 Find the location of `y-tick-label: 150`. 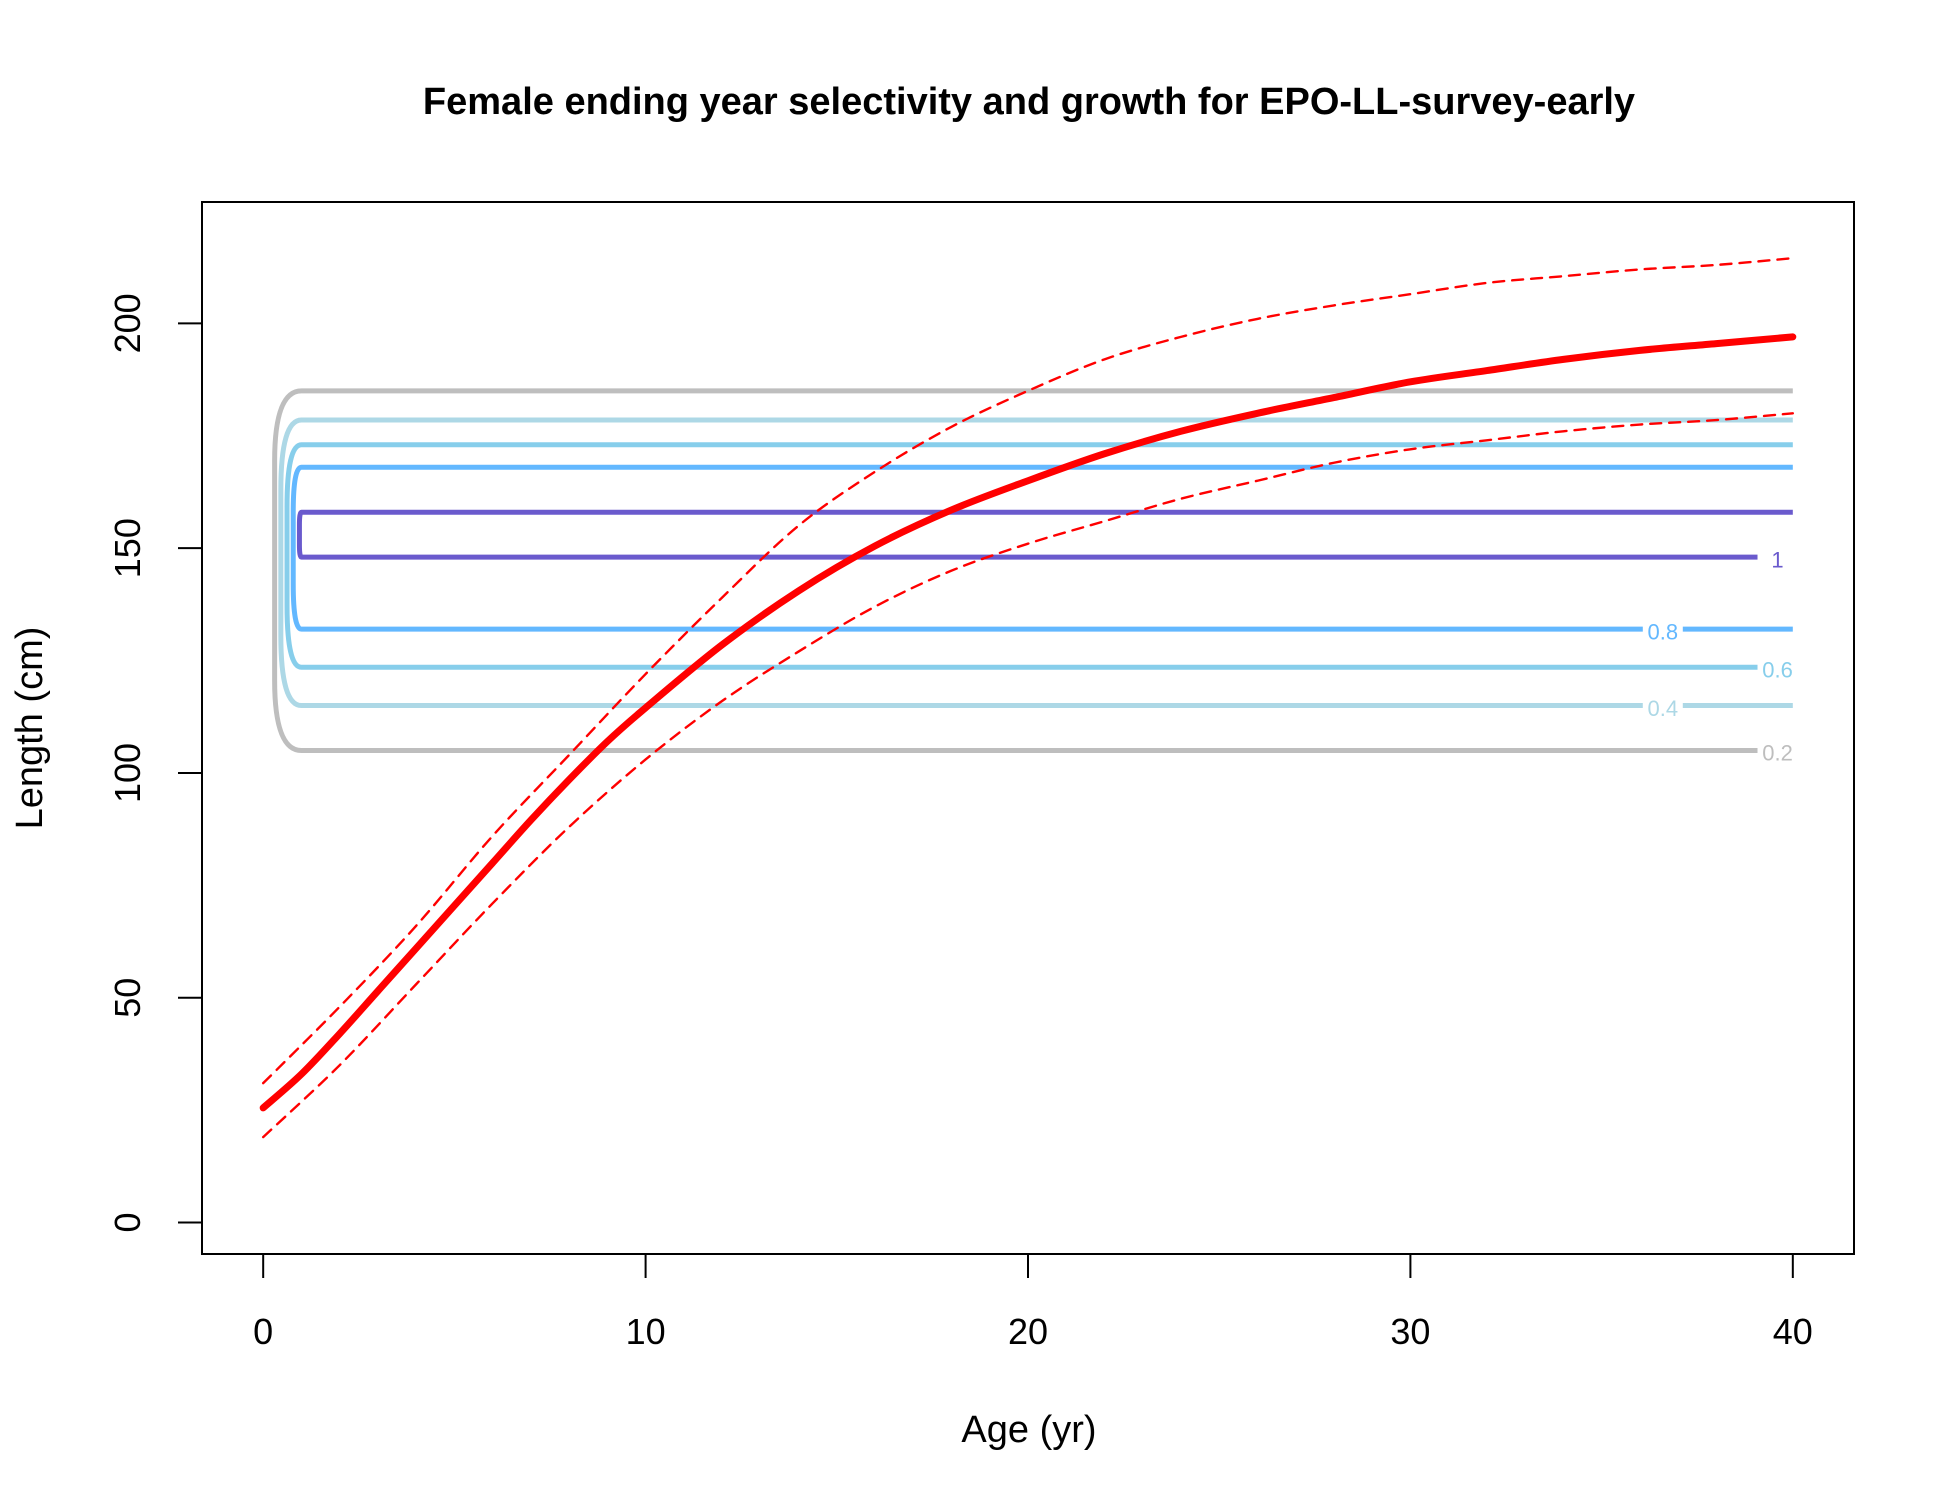

y-tick-label: 150 is located at coordinates (127, 548).